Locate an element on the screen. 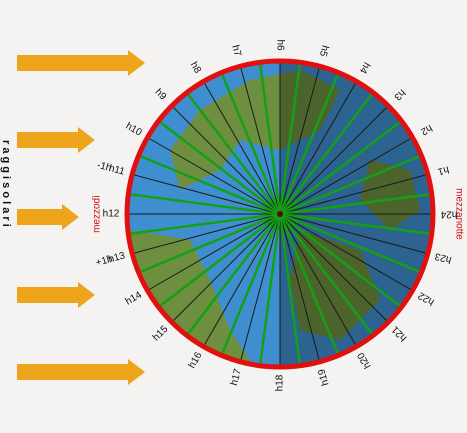 Image resolution: width=467 pixels, height=433 pixels. pole is located at coordinates (280, 214).